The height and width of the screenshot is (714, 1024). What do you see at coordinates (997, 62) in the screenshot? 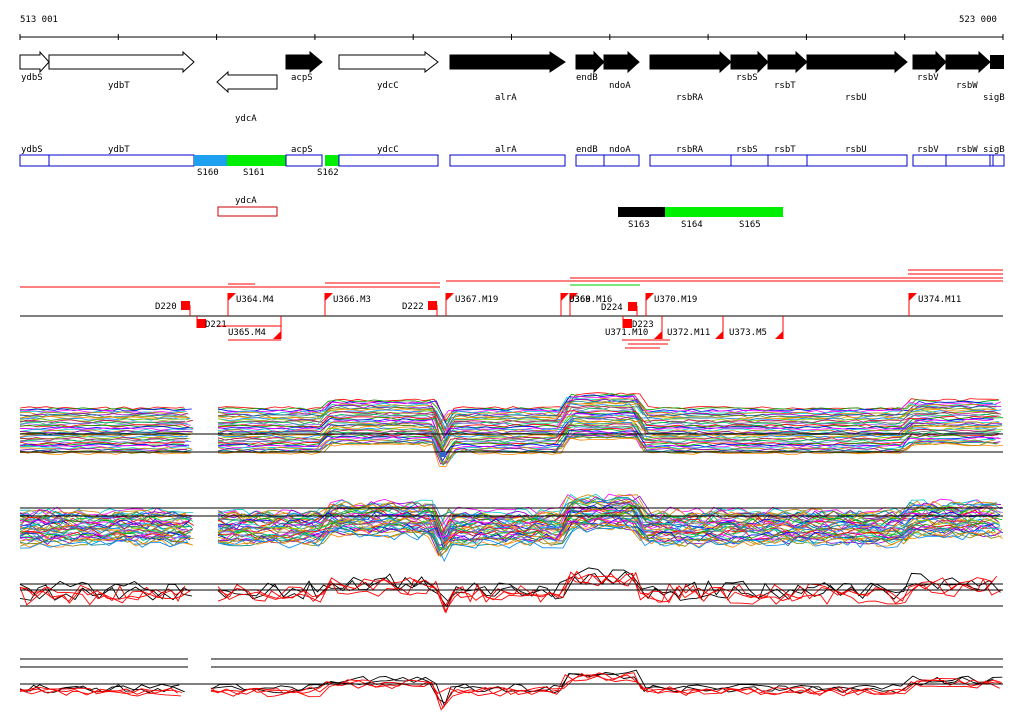
I see `gene-arrow-sigB` at bounding box center [997, 62].